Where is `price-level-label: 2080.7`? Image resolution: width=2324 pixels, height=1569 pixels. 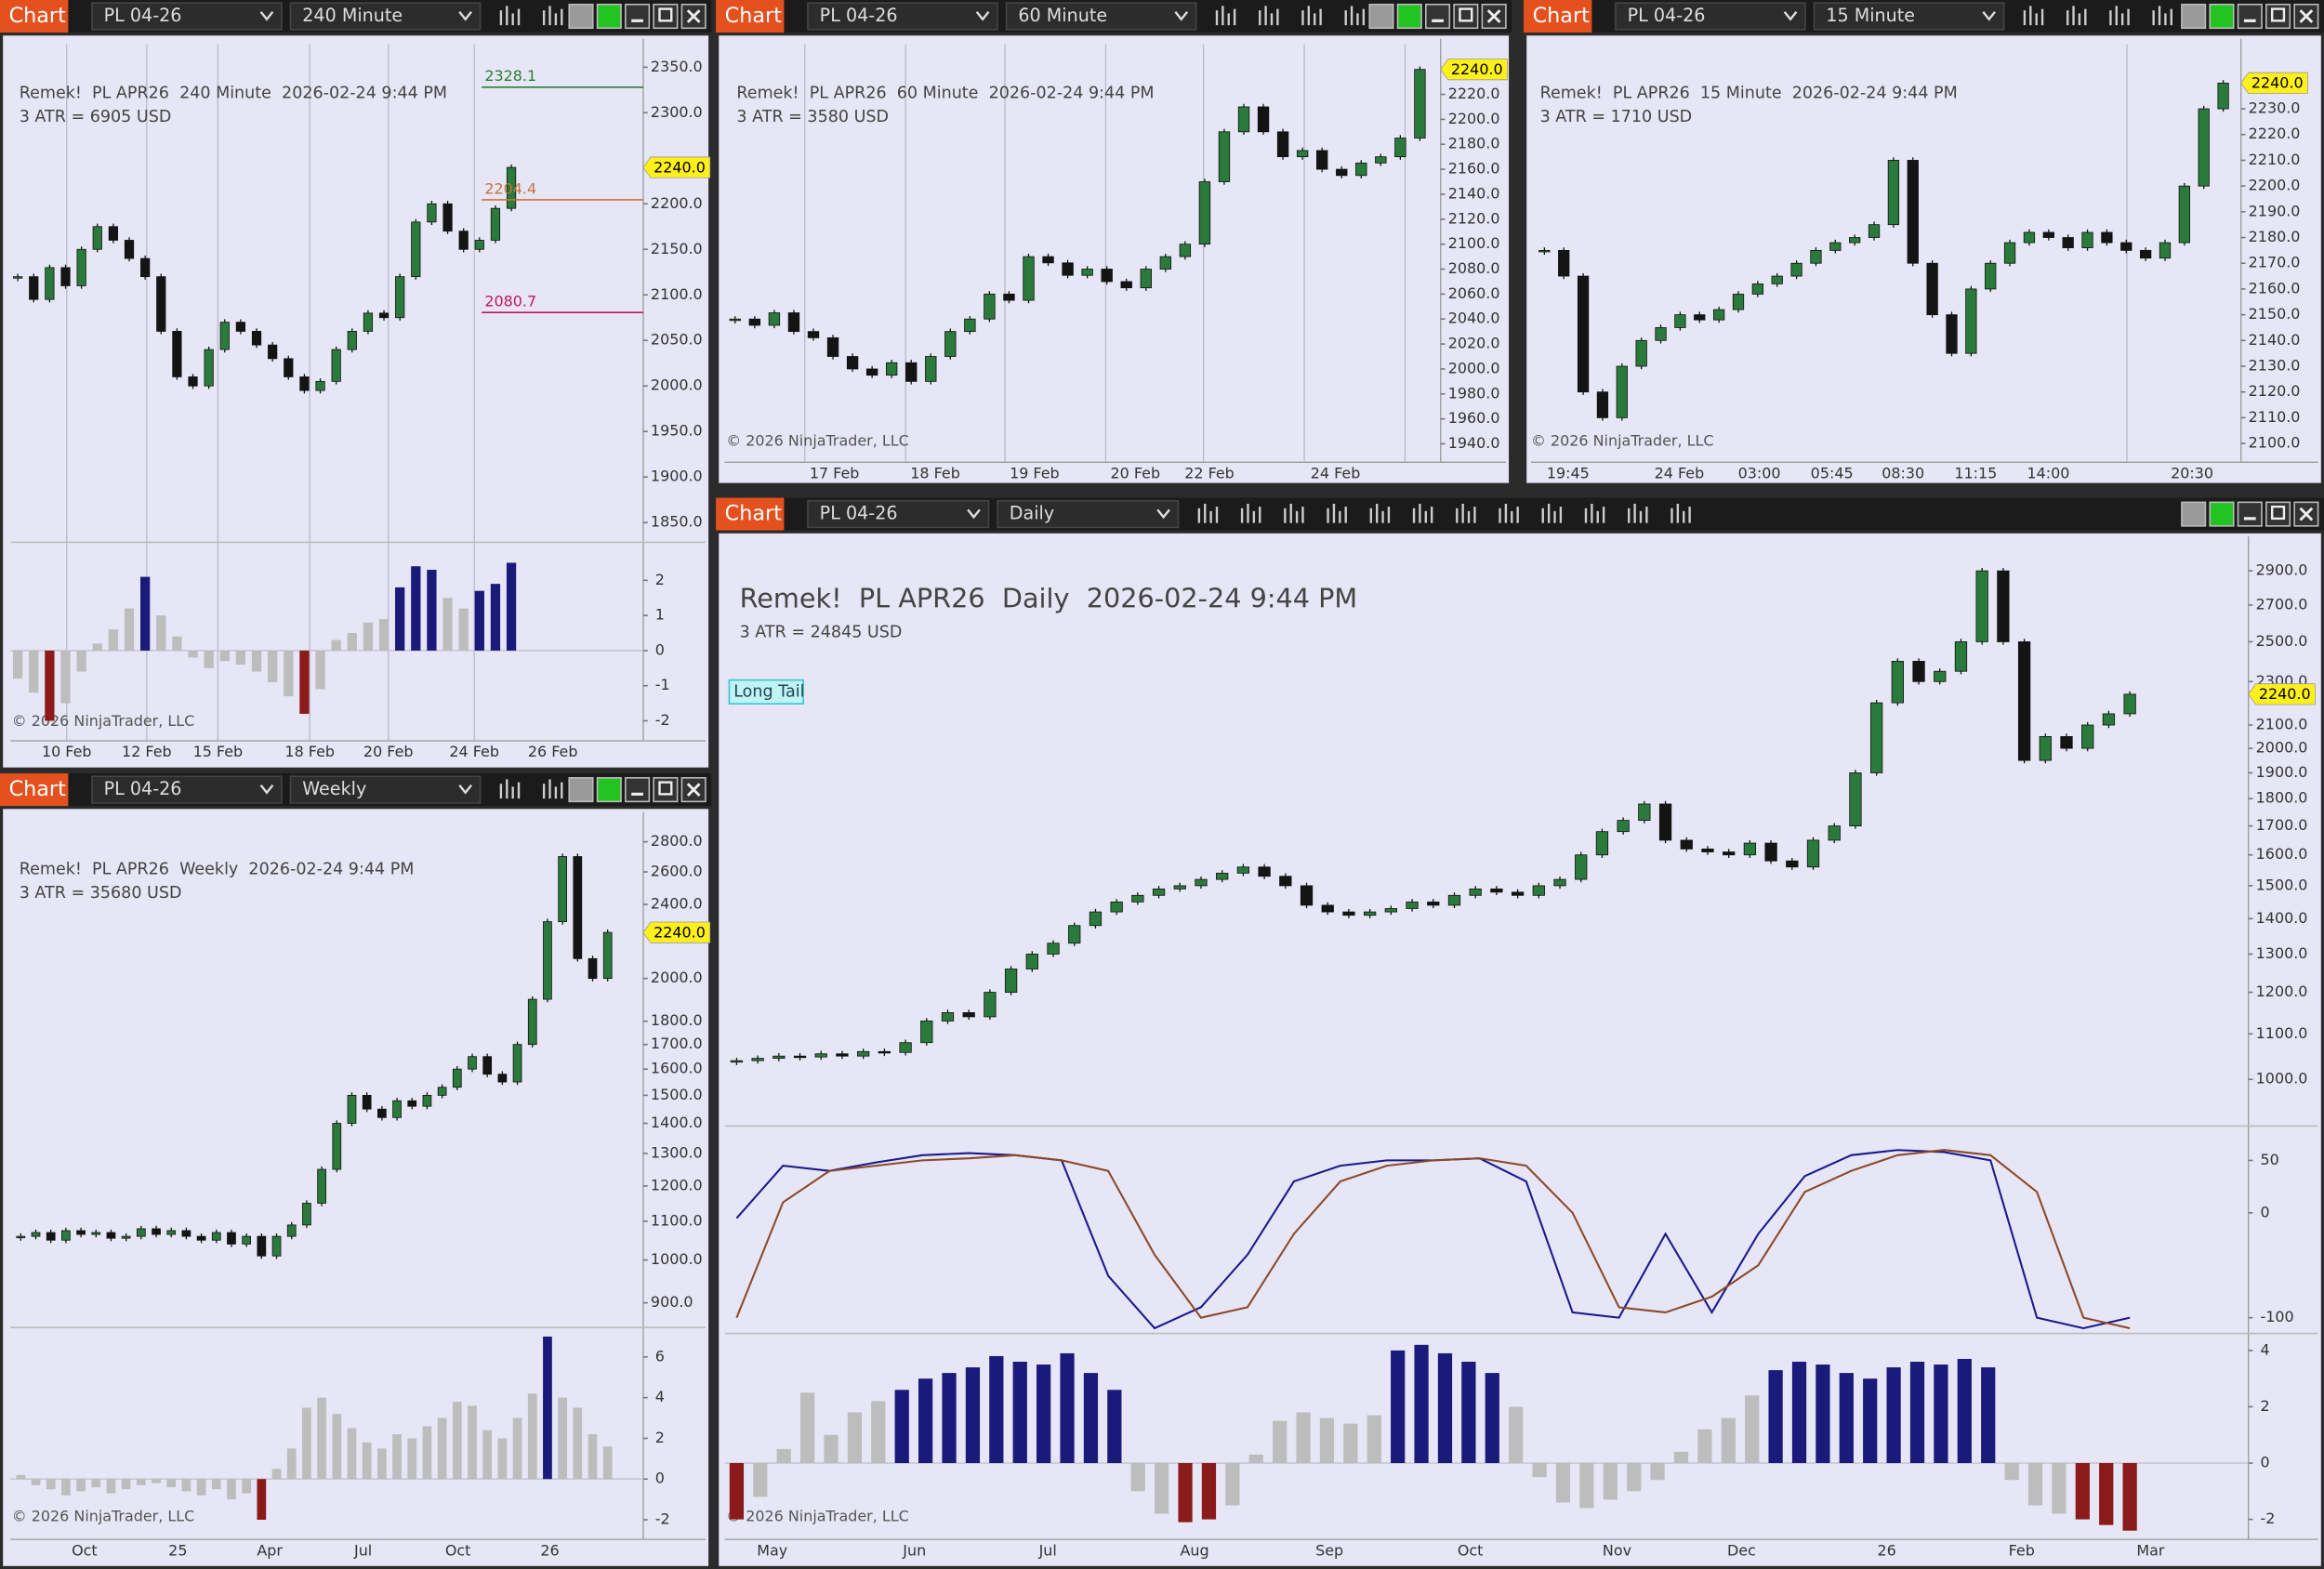 price-level-label: 2080.7 is located at coordinates (510, 301).